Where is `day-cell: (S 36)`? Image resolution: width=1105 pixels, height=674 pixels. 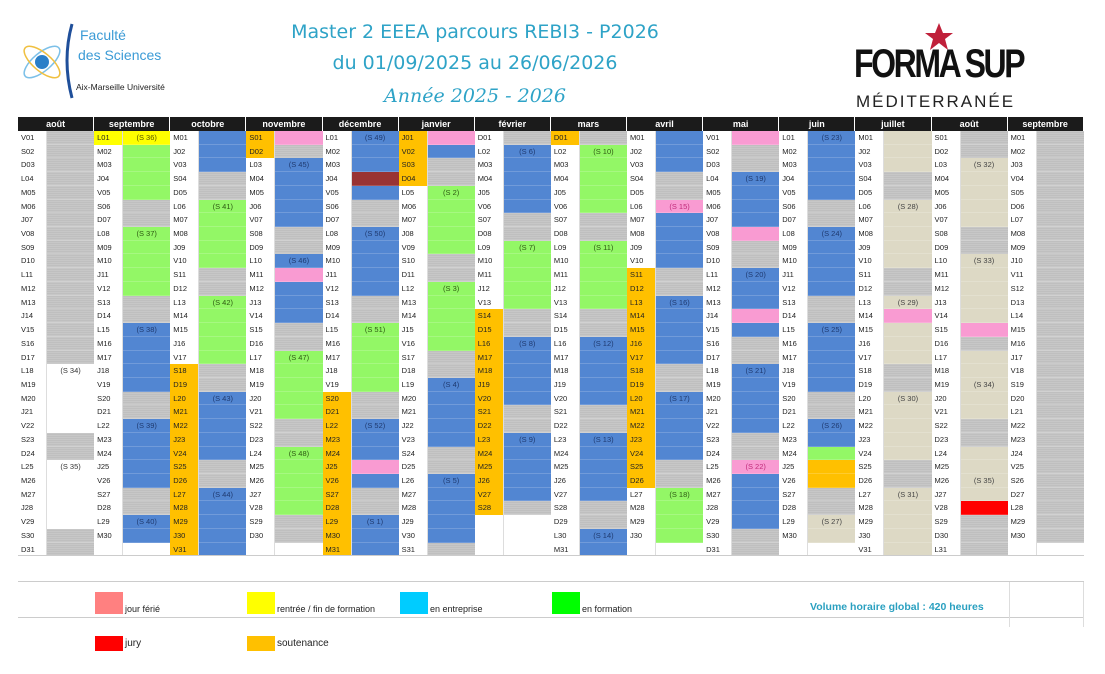 day-cell: (S 36) is located at coordinates (147, 138).